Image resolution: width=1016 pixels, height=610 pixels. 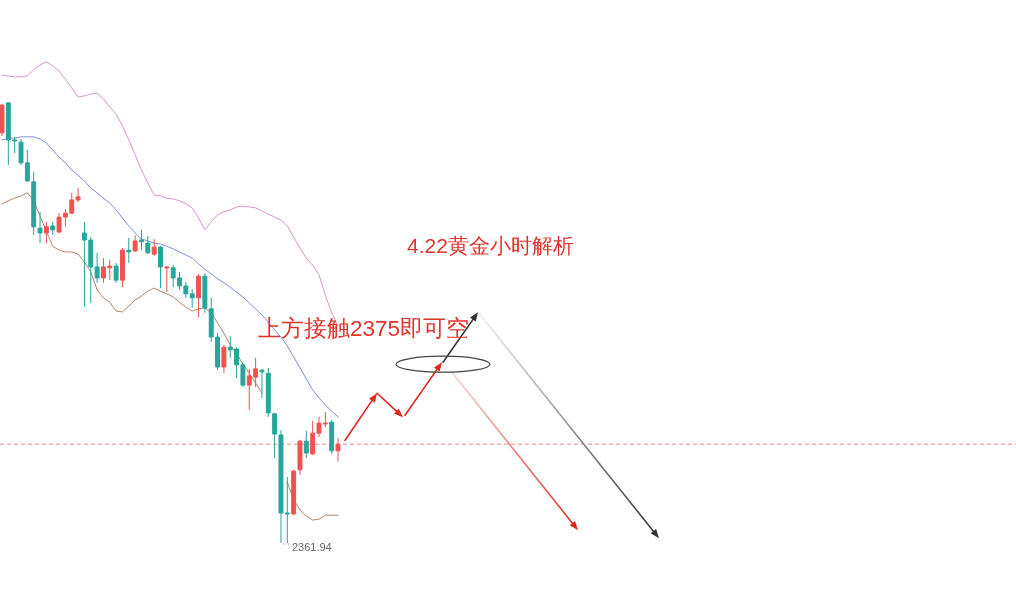 I want to click on text: 4.22黄金小时解析, so click(x=490, y=245).